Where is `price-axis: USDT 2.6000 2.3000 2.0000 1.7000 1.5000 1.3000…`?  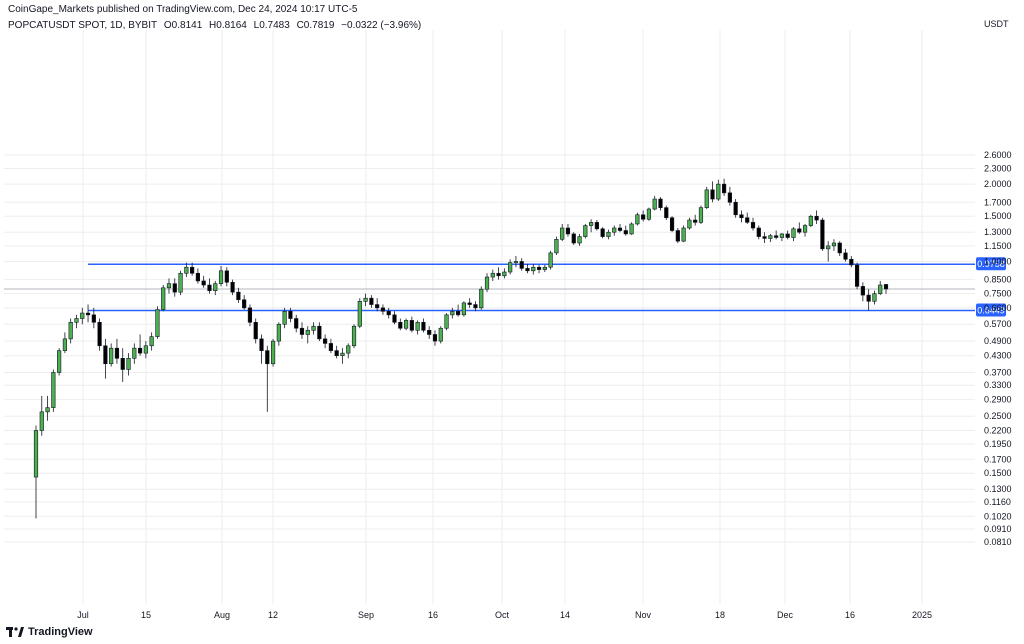 price-axis: USDT 2.6000 2.3000 2.0000 1.7000 1.5000 1.3000… is located at coordinates (998, 283).